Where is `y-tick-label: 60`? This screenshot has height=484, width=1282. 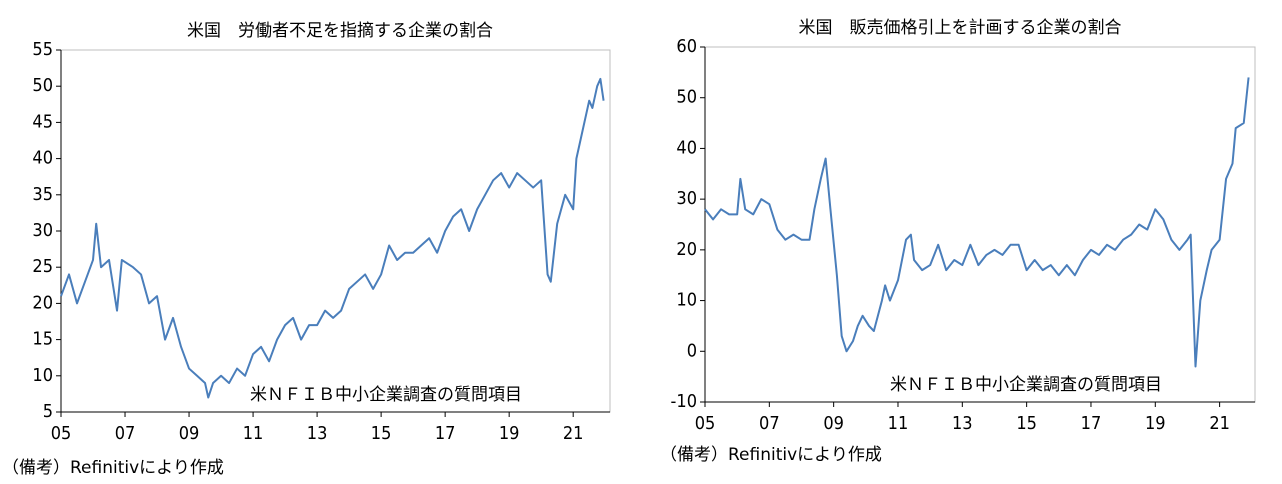
y-tick-label: 60 is located at coordinates (686, 46).